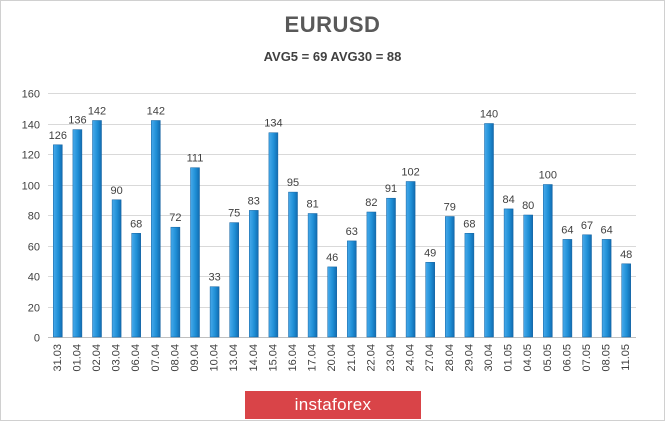 The width and height of the screenshot is (665, 421). I want to click on x-tick-label: 14.04, so click(254, 358).